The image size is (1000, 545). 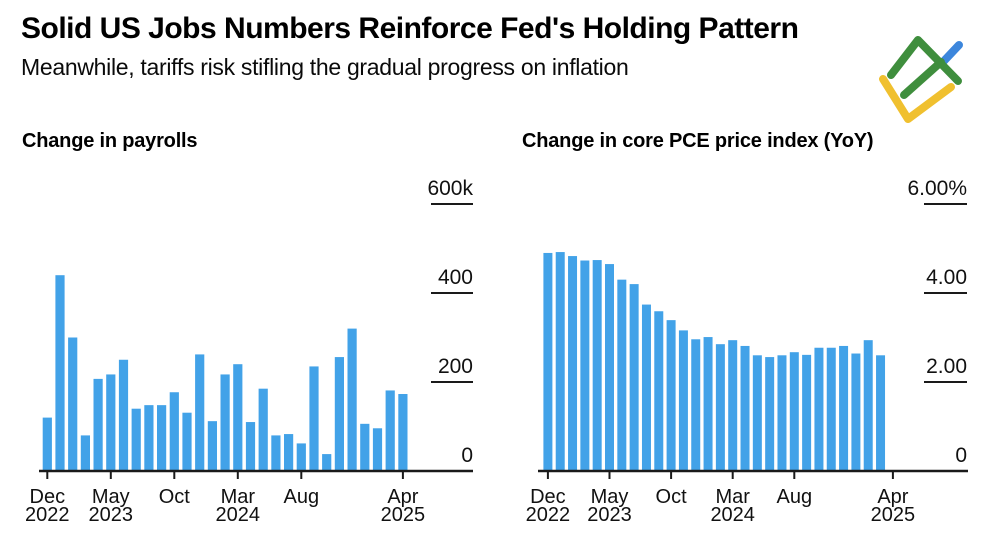 I want to click on chart-title-core-pce: Change in core PCE price index (YoY), so click(x=698, y=141).